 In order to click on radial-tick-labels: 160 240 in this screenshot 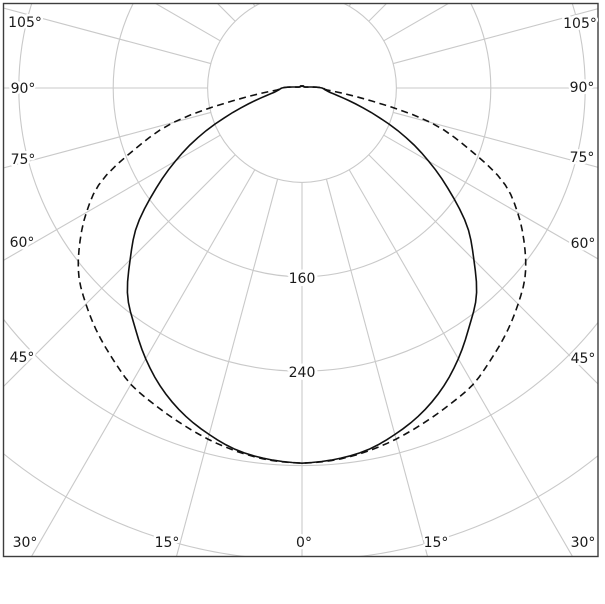, I will do `click(302, 326)`.